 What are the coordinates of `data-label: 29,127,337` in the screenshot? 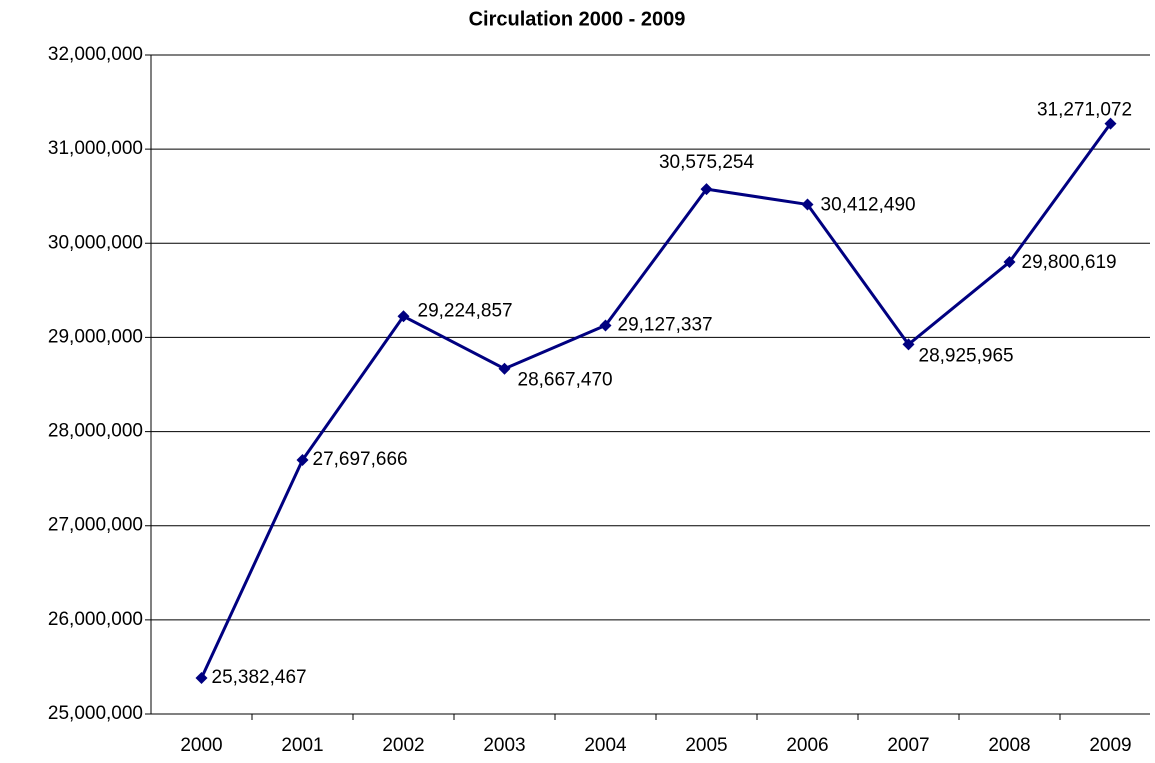 It's located at (665, 324).